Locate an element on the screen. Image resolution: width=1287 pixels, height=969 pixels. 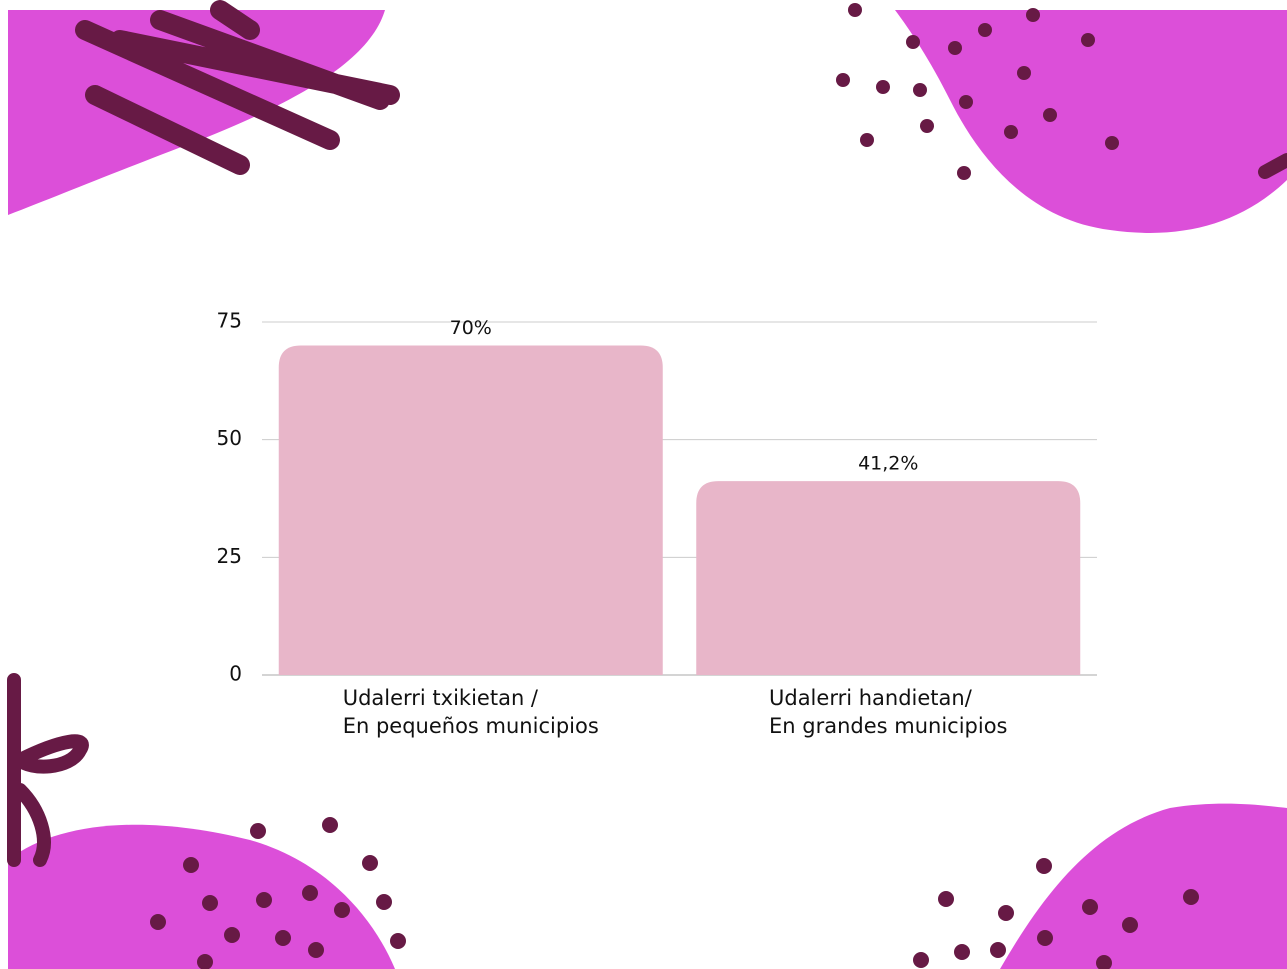
y-tick-label: 75 is located at coordinates (229, 321).